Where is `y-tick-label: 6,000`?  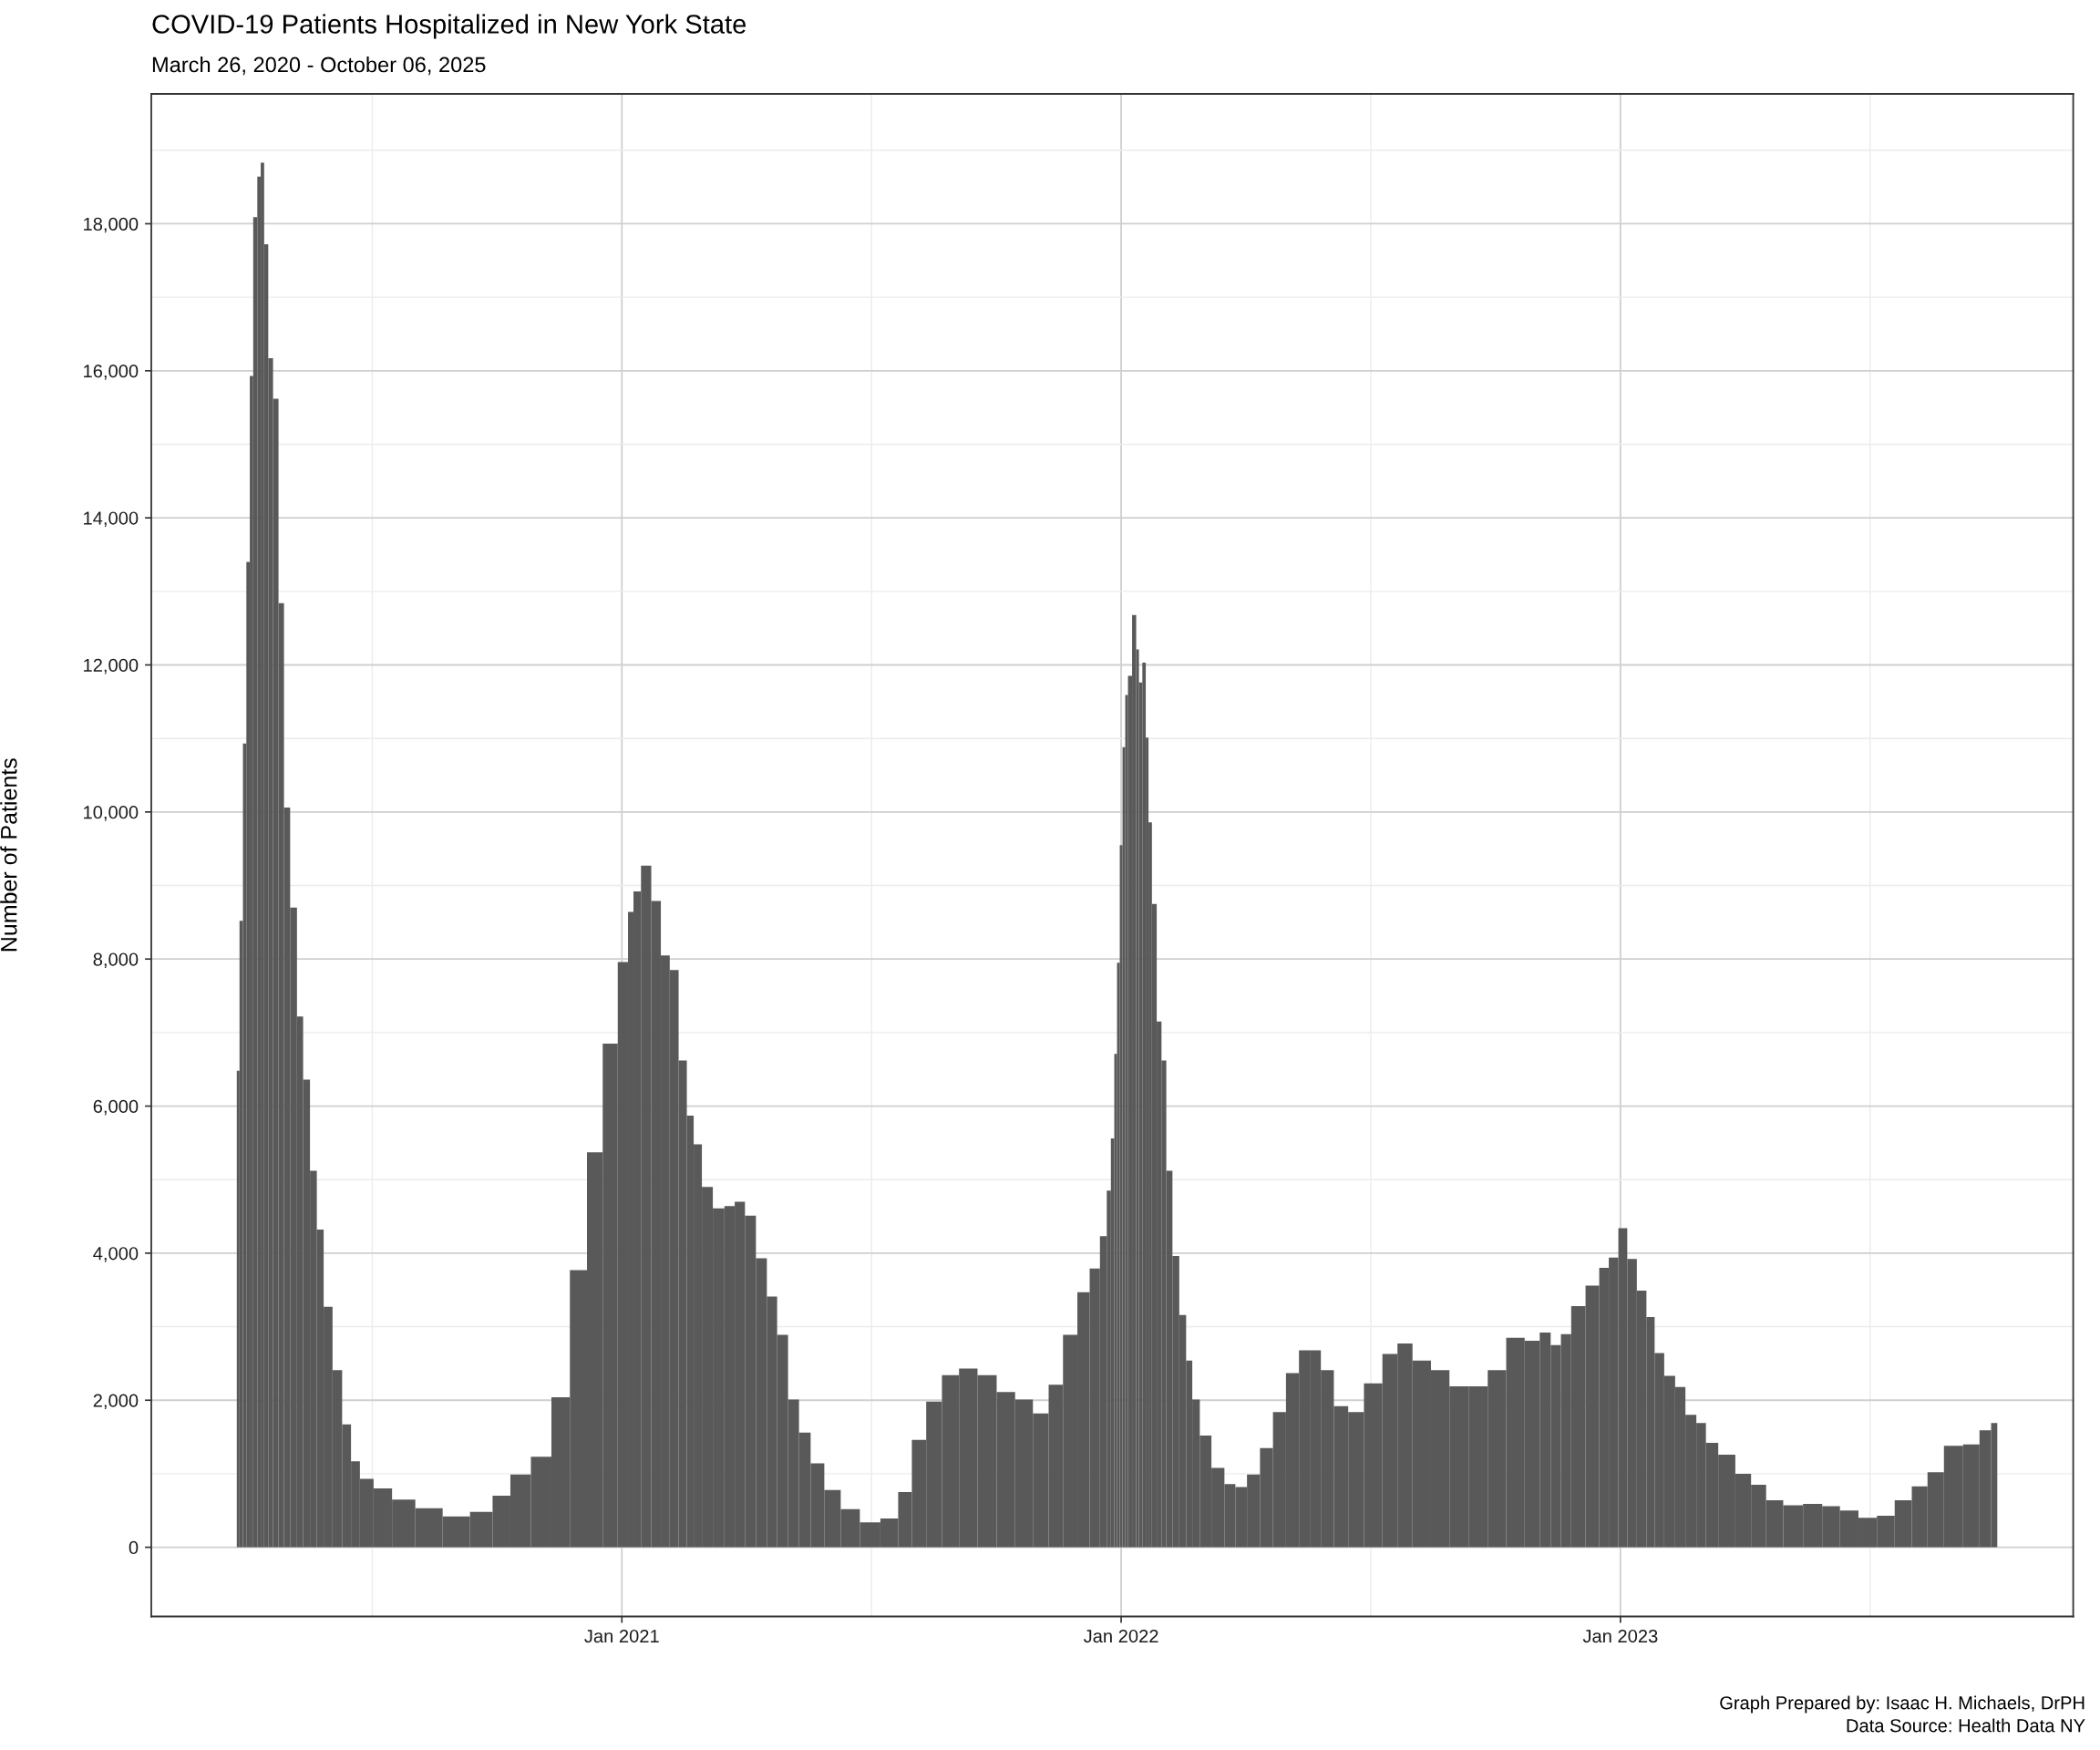
y-tick-label: 6,000 is located at coordinates (116, 1108).